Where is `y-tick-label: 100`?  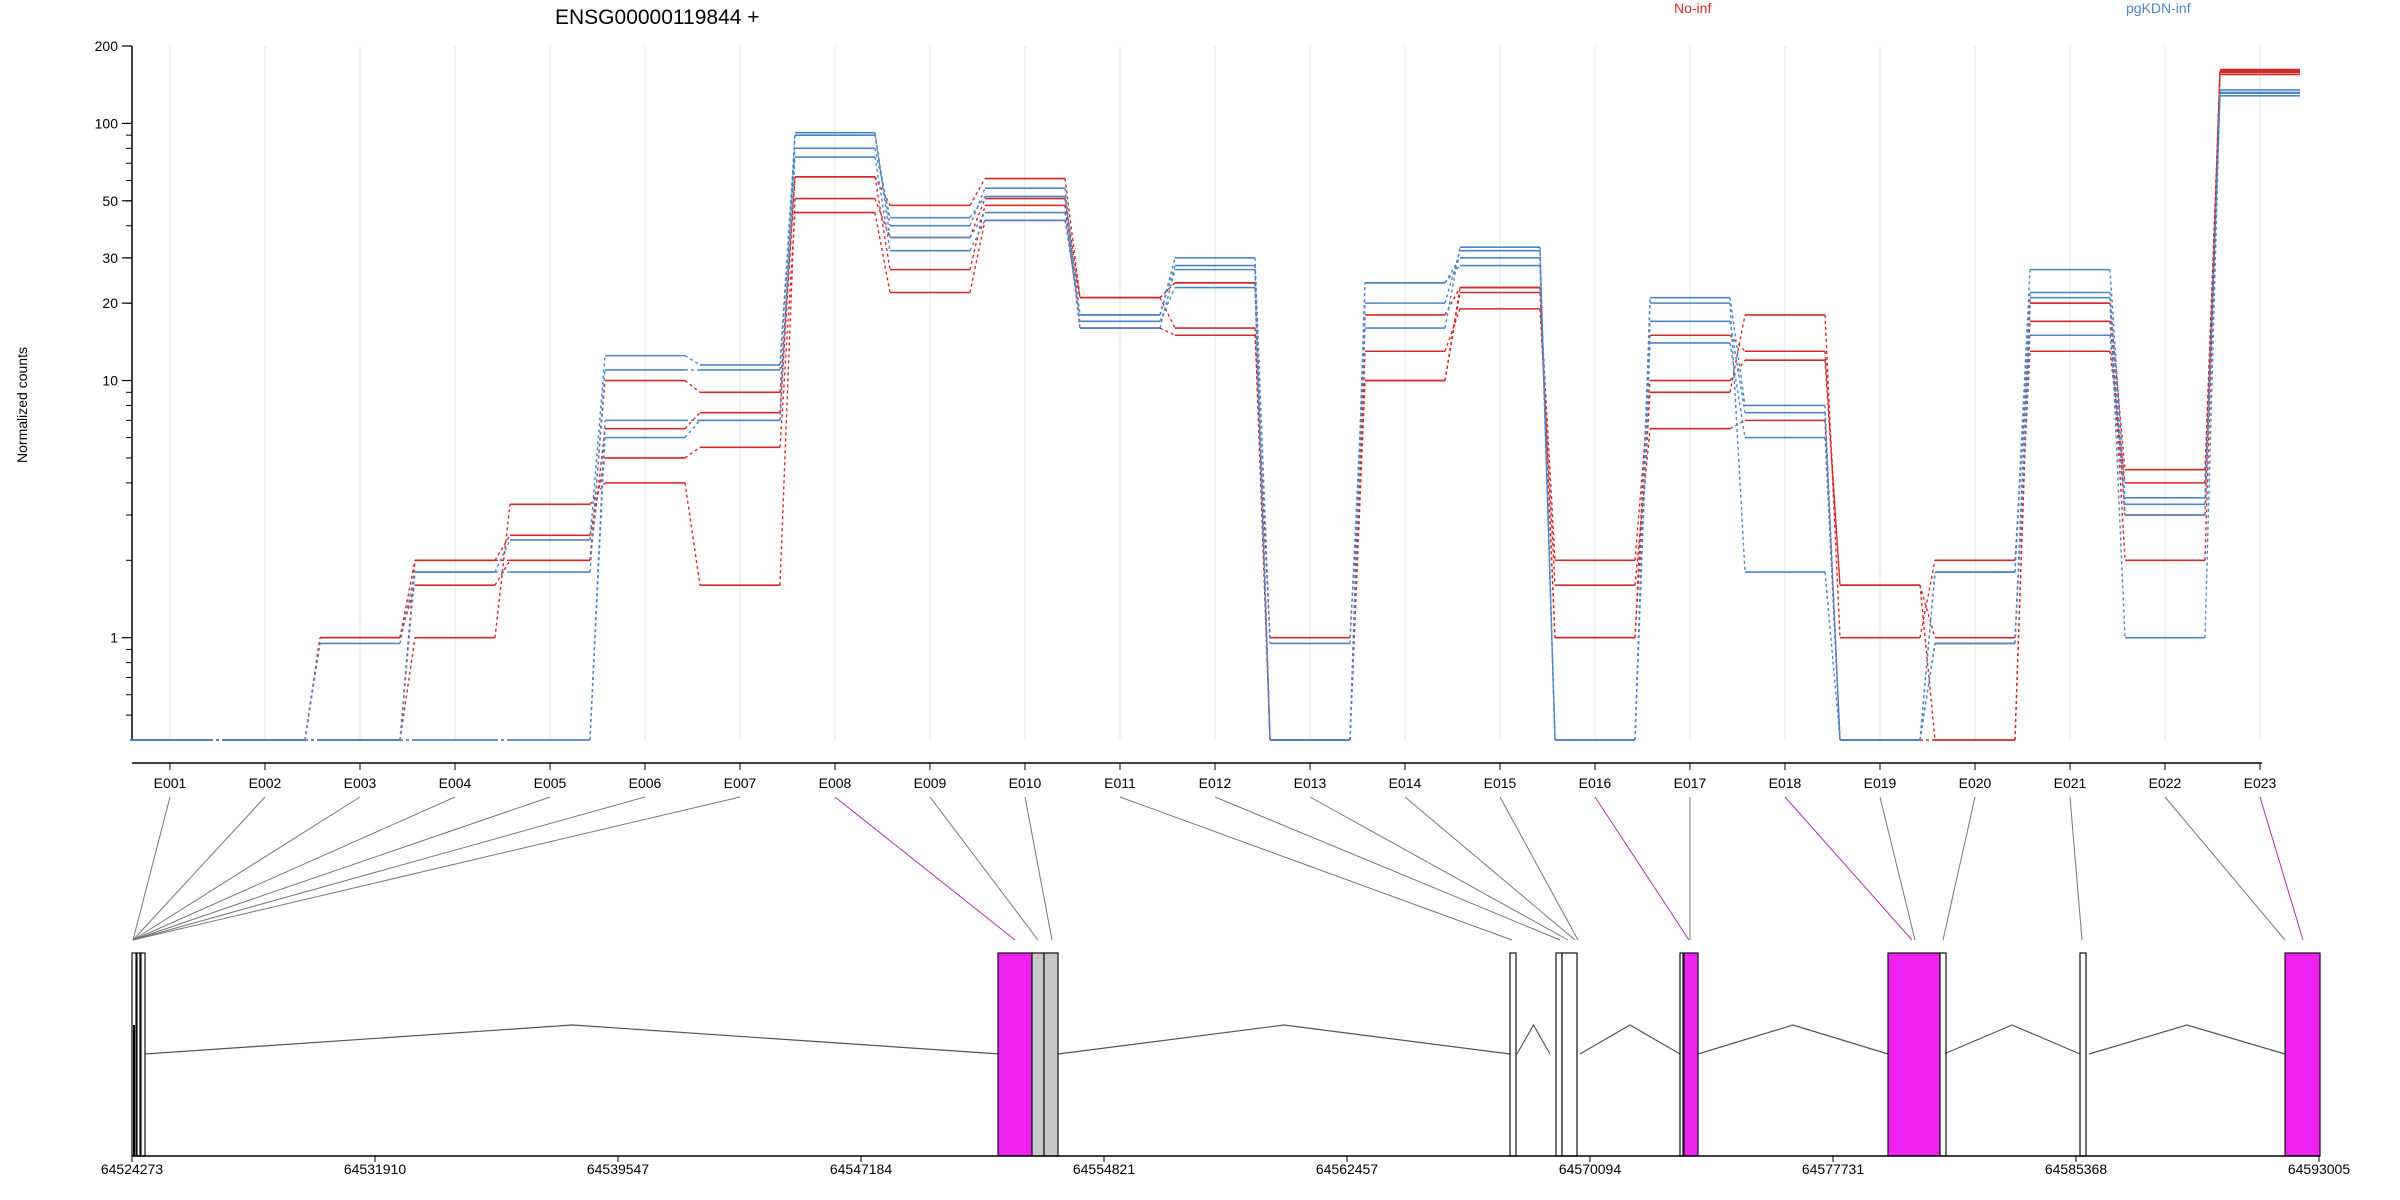 y-tick-label: 100 is located at coordinates (107, 123).